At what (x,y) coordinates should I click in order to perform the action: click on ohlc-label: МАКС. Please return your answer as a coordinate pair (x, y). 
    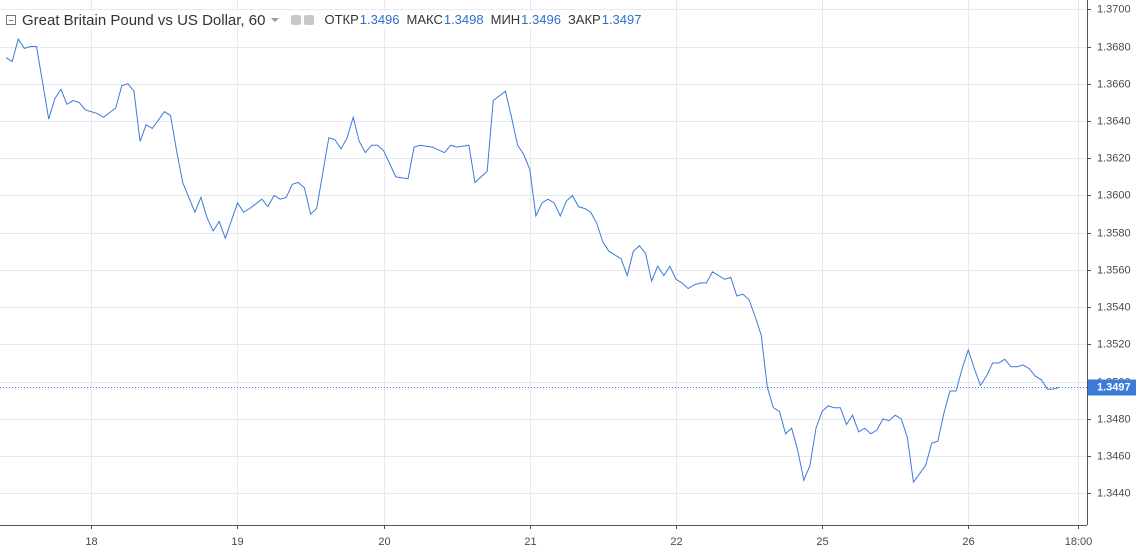
    Looking at the image, I should click on (424, 19).